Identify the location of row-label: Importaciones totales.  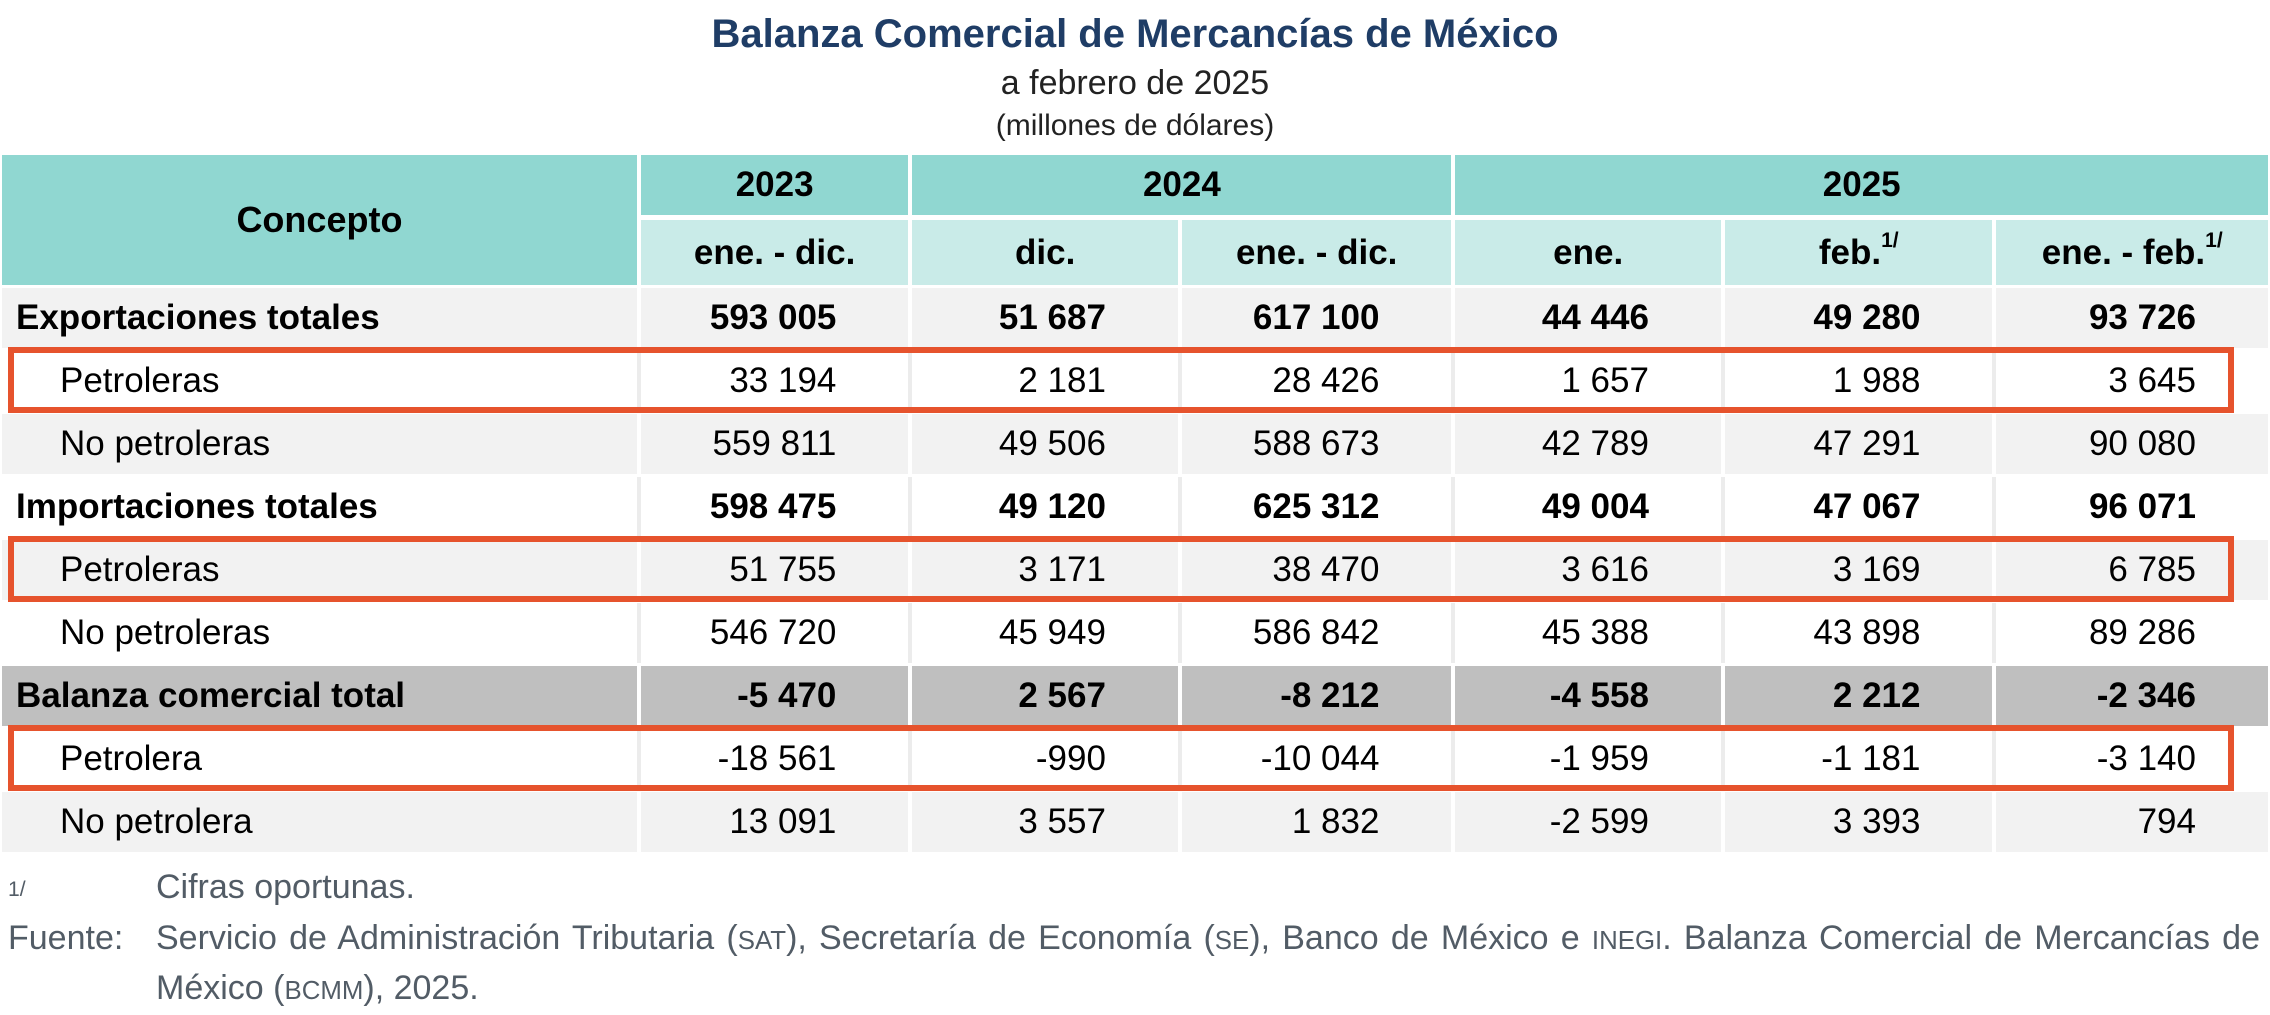
(197, 506).